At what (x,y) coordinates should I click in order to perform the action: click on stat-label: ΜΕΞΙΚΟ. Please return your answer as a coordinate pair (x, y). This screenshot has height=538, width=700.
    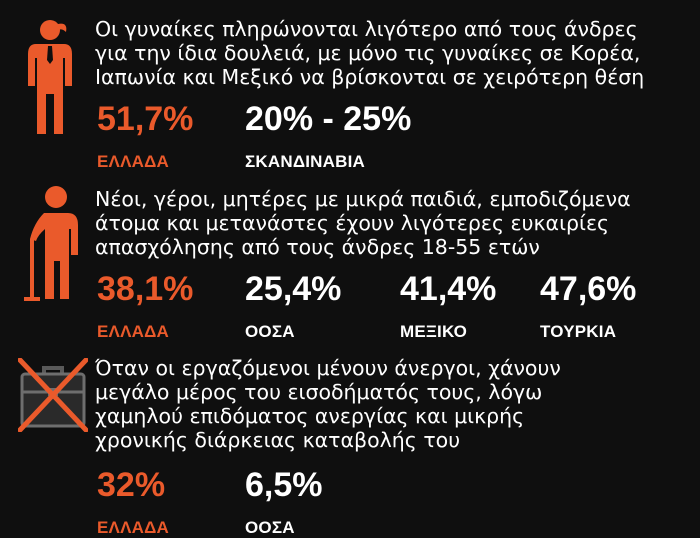
    Looking at the image, I should click on (434, 331).